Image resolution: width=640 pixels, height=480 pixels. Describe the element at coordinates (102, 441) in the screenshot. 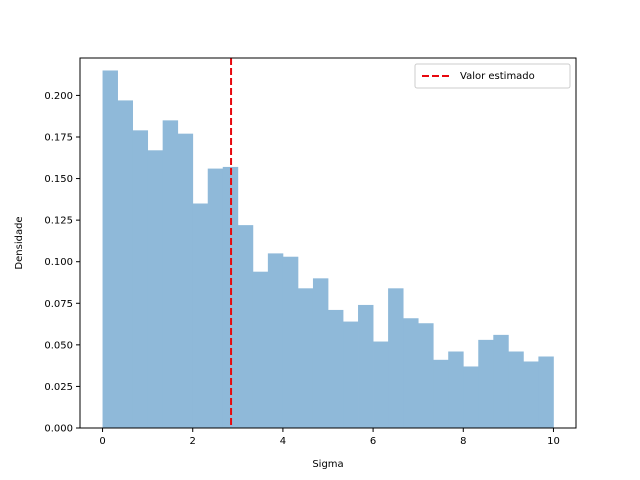

I see `x-tick-label: 0` at that location.